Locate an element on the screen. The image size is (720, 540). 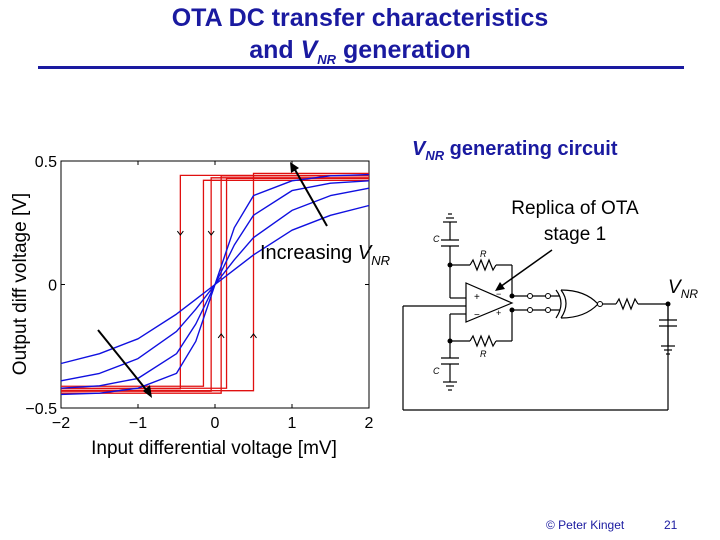
y-tick-label-1: 0 is located at coordinates (52, 286).